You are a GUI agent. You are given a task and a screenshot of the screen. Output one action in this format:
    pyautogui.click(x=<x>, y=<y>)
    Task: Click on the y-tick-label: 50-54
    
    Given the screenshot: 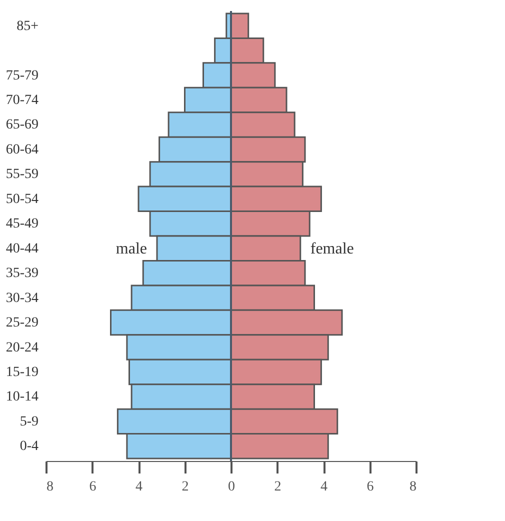 What is the action you would take?
    pyautogui.click(x=22, y=199)
    